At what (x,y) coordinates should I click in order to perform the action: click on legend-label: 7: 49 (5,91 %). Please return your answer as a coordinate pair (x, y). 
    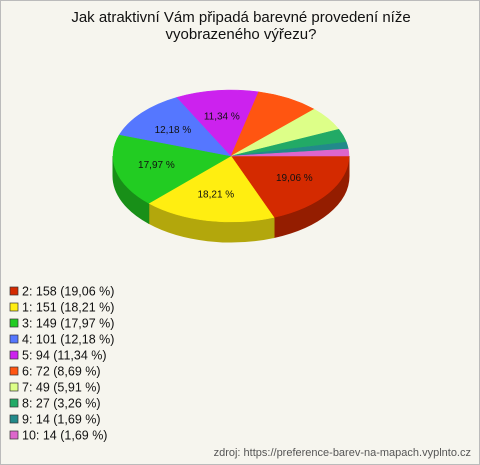
    Looking at the image, I should click on (61, 387).